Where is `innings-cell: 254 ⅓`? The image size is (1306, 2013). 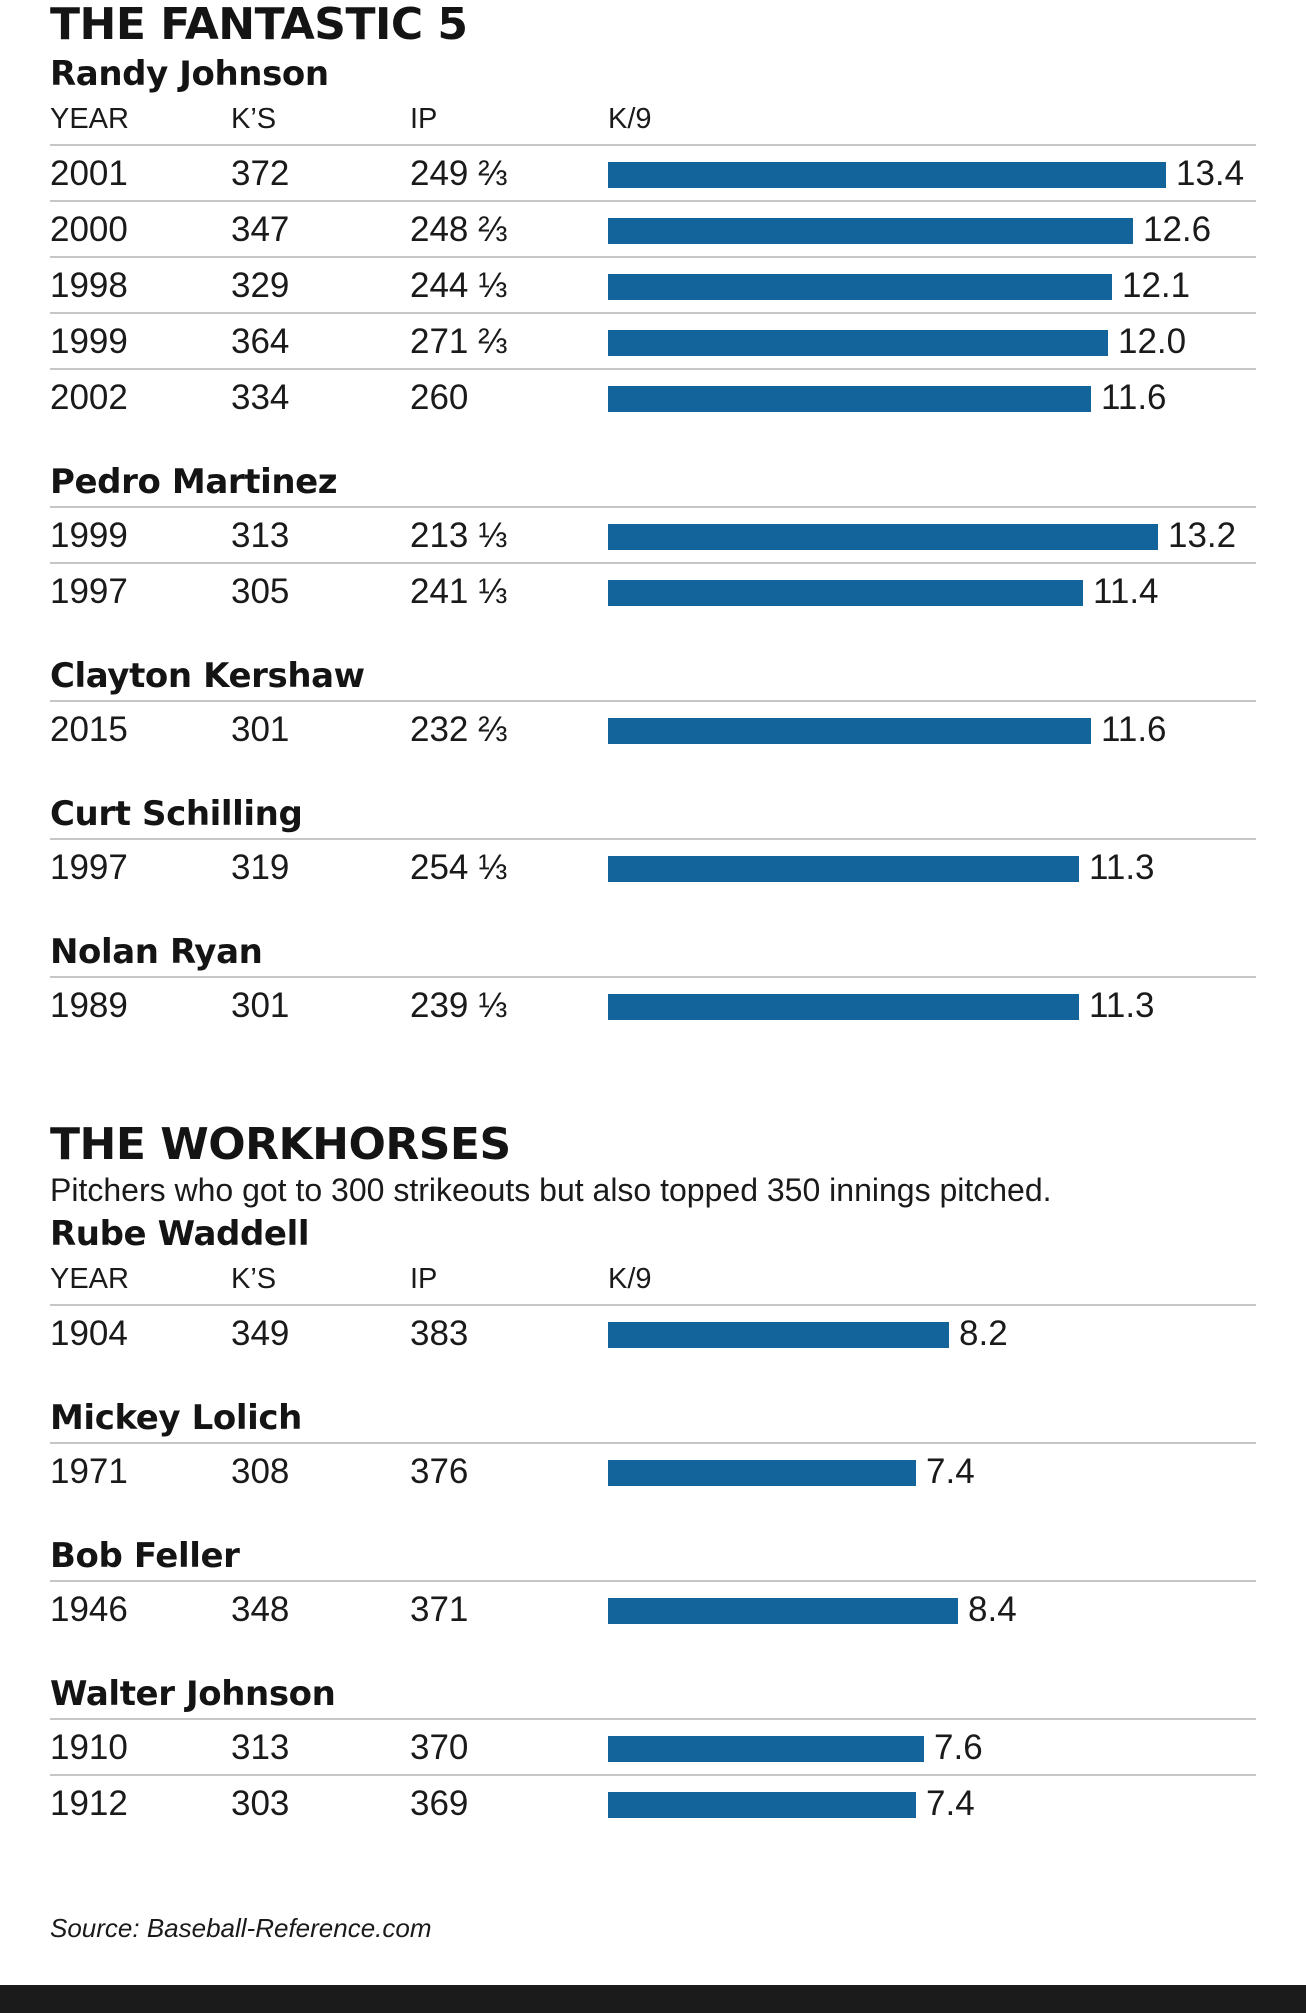
innings-cell: 254 ⅓ is located at coordinates (459, 867).